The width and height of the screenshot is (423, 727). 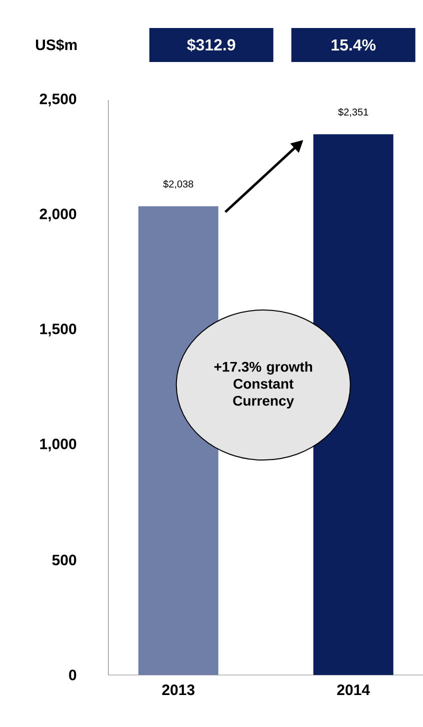 I want to click on data-label: $2,038, so click(x=178, y=184).